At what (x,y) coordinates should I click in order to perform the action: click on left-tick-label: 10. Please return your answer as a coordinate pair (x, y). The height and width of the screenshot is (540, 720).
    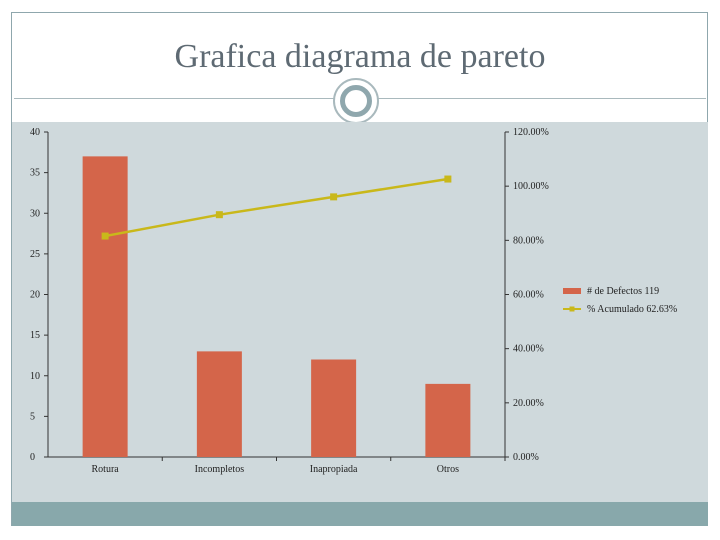
    Looking at the image, I should click on (35, 376).